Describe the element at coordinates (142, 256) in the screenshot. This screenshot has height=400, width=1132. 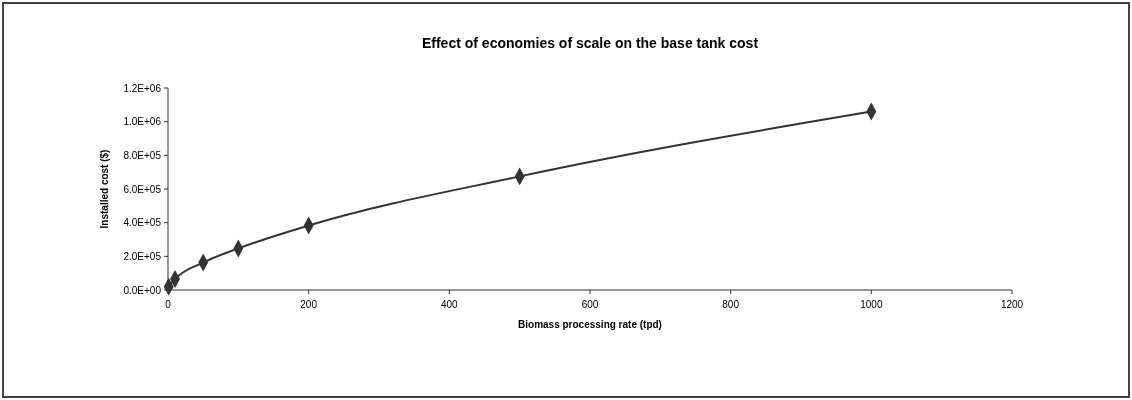
I see `y-tick-label: 2.0E+05` at that location.